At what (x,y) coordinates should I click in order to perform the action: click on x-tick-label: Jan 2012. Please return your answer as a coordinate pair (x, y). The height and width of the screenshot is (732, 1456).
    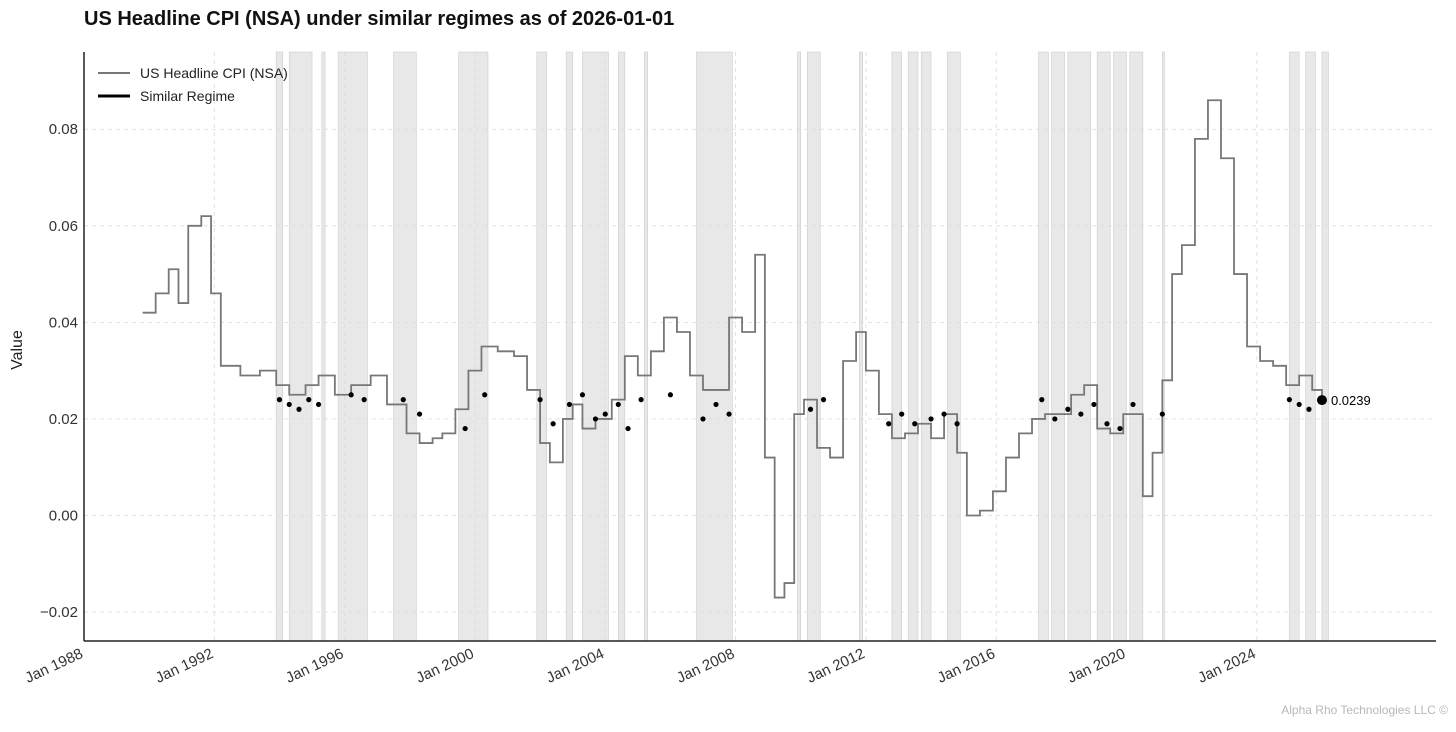
    Looking at the image, I should click on (835, 665).